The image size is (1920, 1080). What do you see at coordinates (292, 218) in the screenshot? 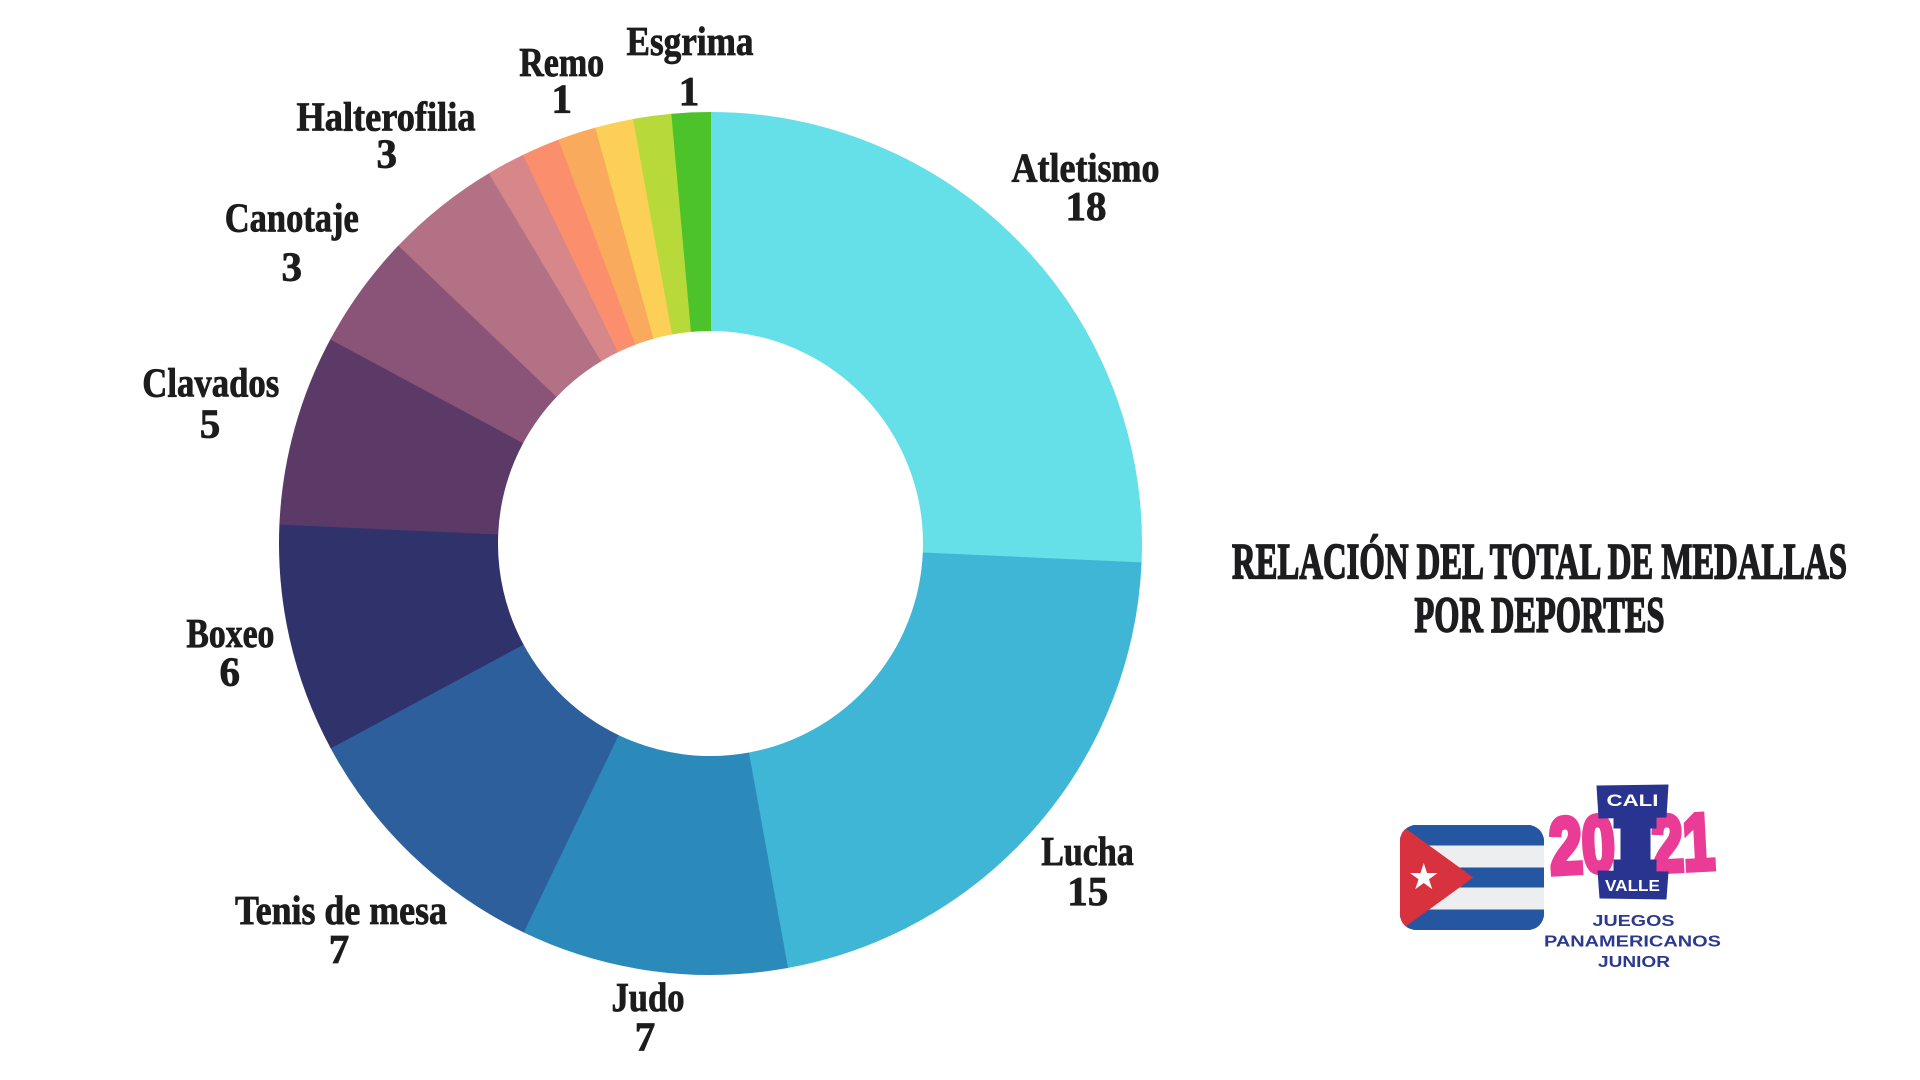
I see `svg-text: Canotaje` at bounding box center [292, 218].